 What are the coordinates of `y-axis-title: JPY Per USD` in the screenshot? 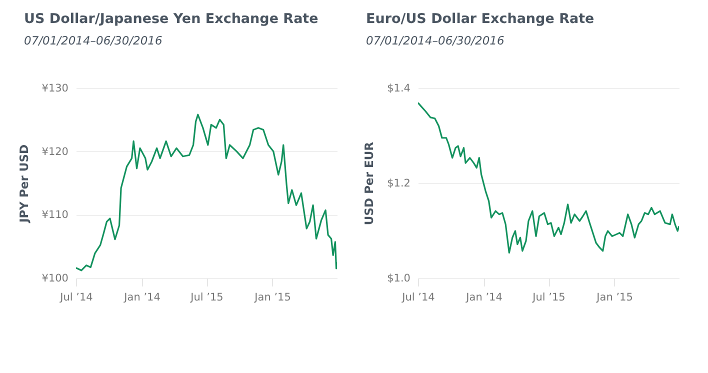 It's located at (23, 184).